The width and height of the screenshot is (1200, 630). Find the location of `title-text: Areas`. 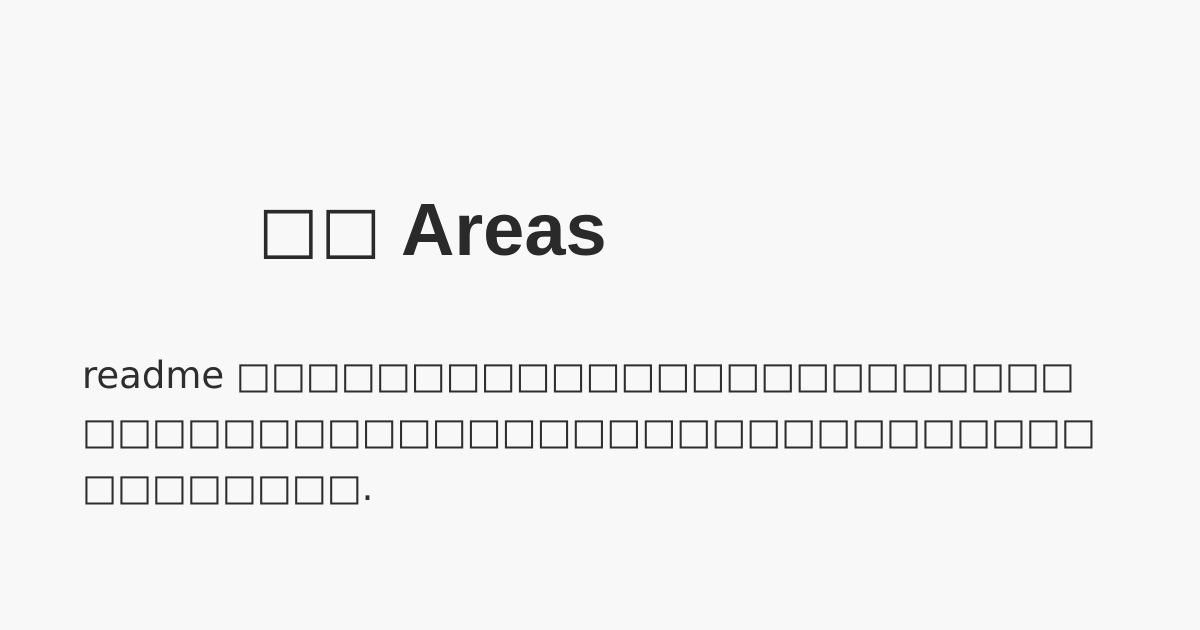

title-text: Areas is located at coordinates (503, 229).